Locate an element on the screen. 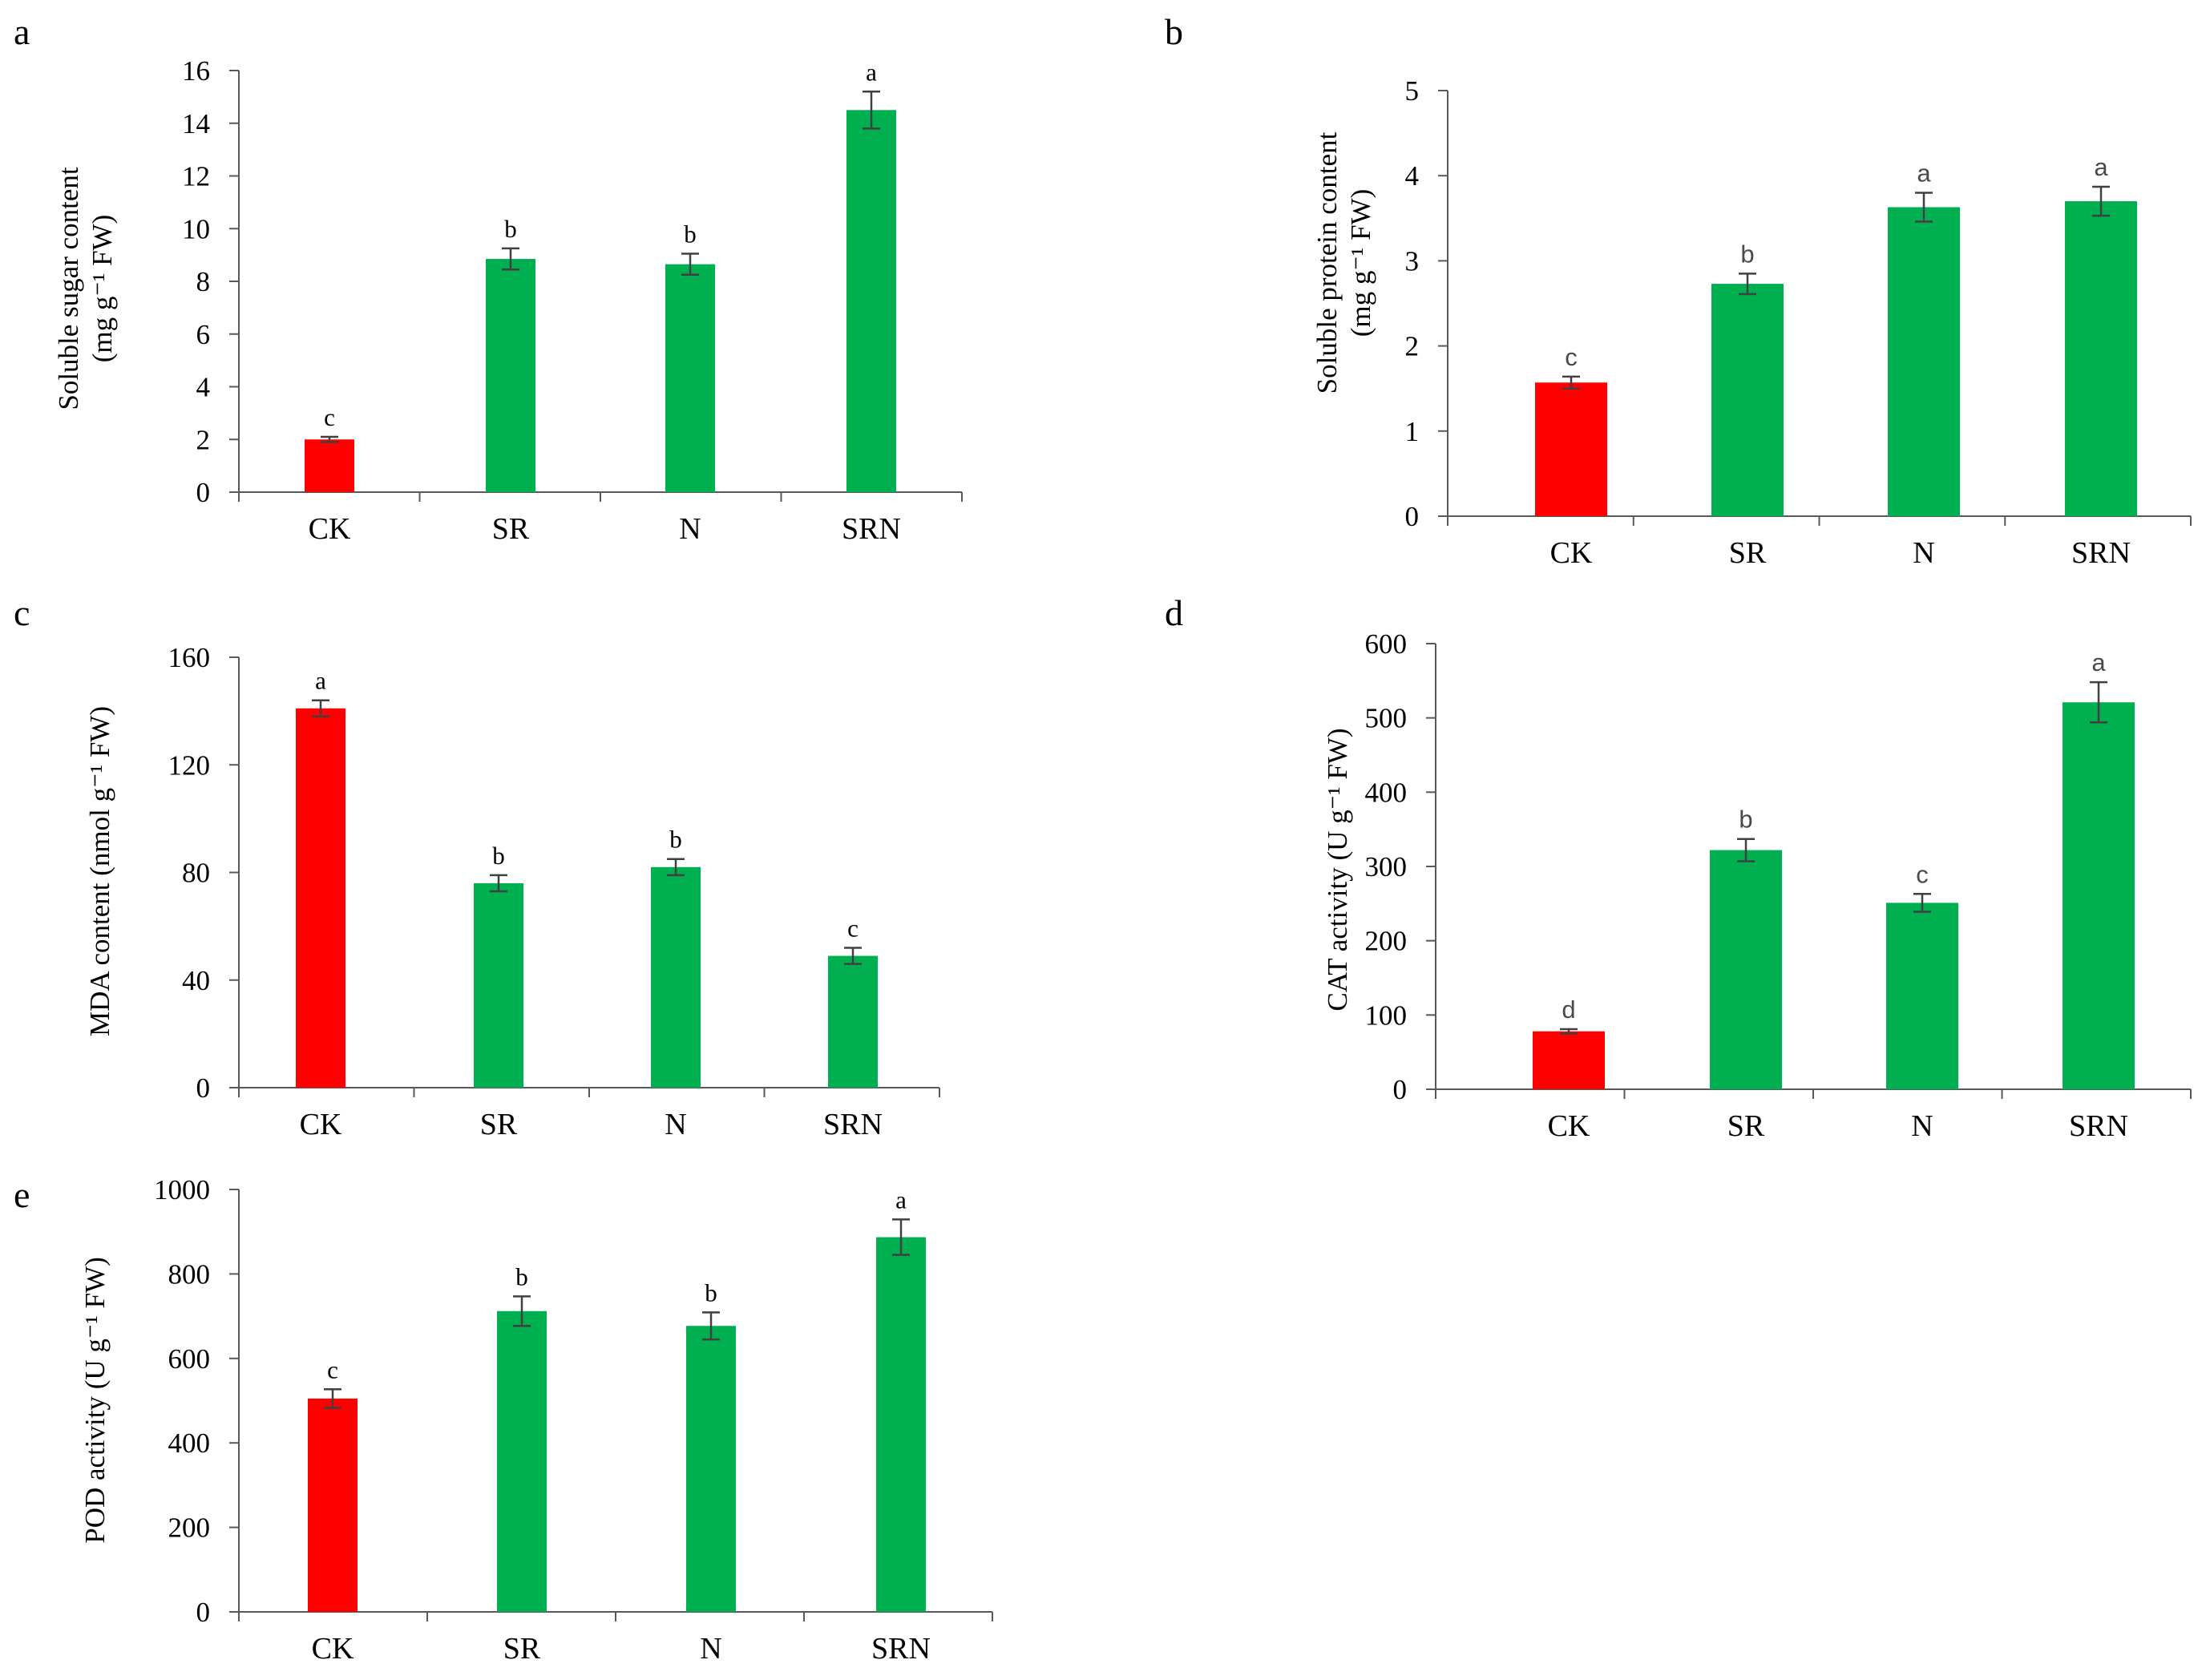  y-tick-label: 800 is located at coordinates (190, 1274).